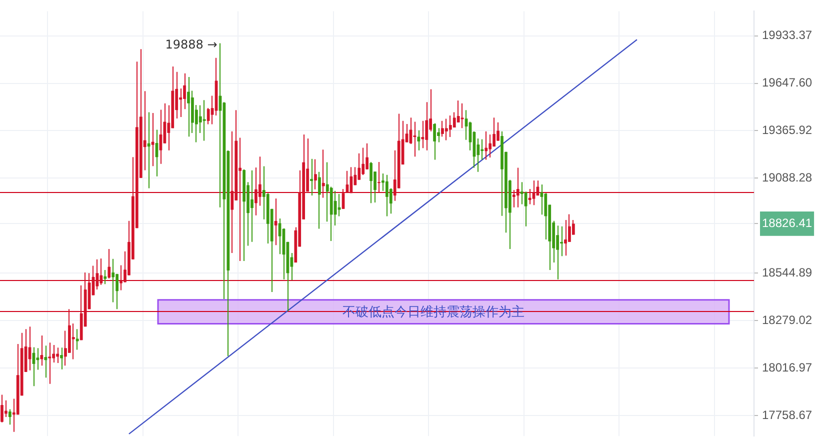 Image resolution: width=822 pixels, height=447 pixels. Describe the element at coordinates (787, 319) in the screenshot. I see `y-tick-label: 18279.02` at that location.